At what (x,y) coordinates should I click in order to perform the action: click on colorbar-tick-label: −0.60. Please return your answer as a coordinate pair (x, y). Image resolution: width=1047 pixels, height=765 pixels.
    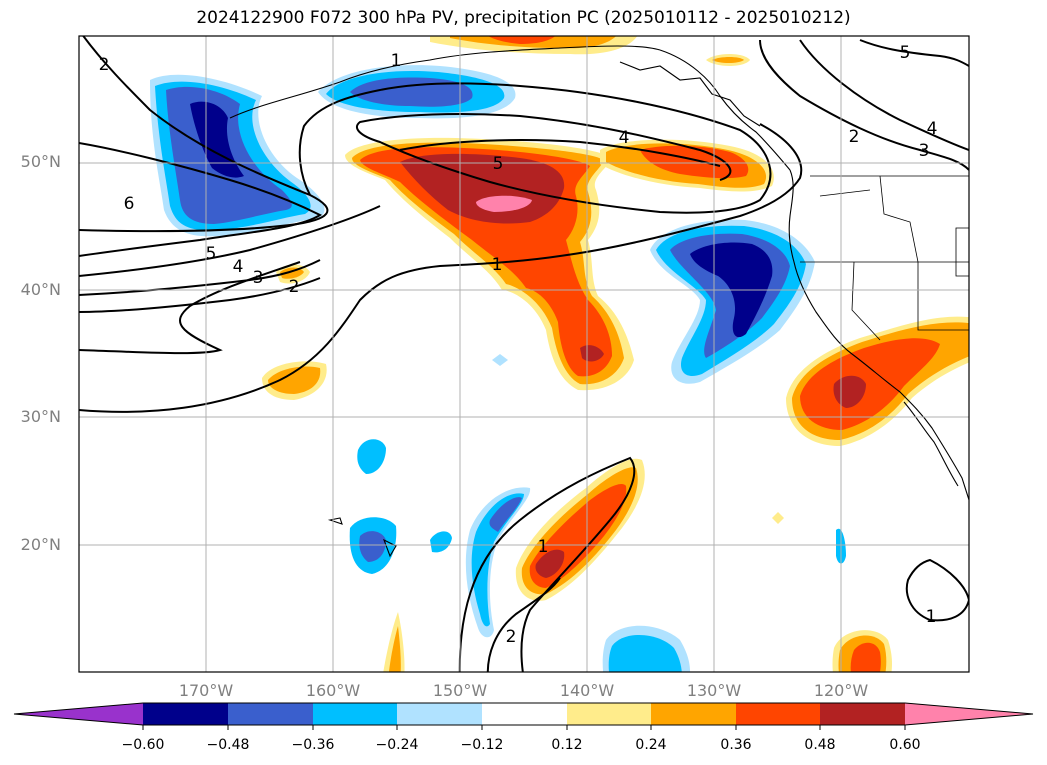
    Looking at the image, I should click on (143, 745).